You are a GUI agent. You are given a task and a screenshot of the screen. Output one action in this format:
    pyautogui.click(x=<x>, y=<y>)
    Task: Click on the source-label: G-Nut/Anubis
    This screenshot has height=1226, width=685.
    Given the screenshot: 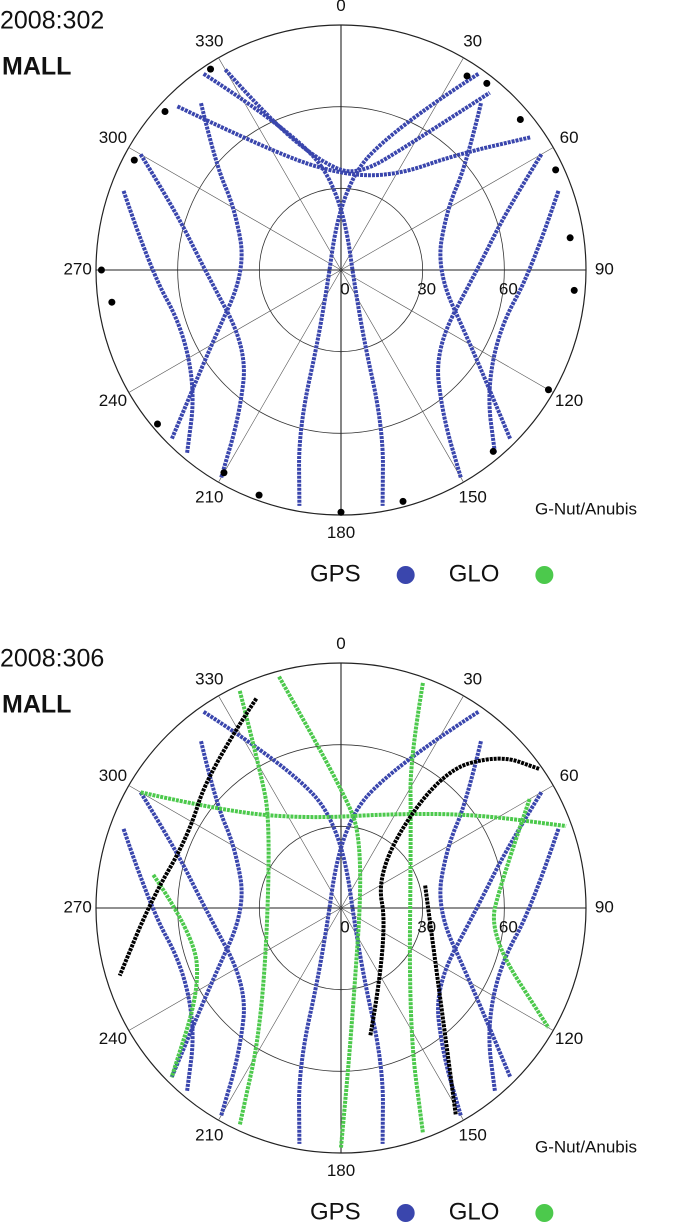 What is the action you would take?
    pyautogui.click(x=586, y=508)
    